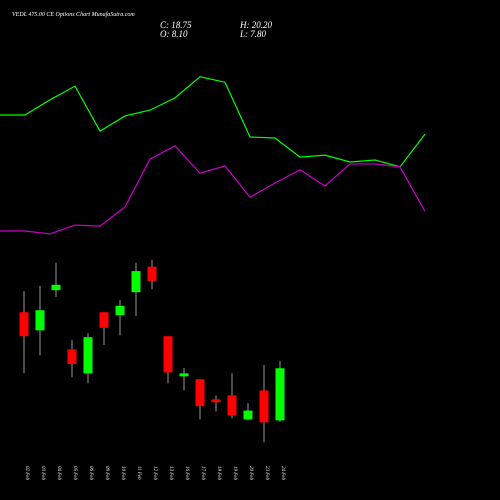  I want to click on ohlc-label: H: 20.20, so click(255, 25).